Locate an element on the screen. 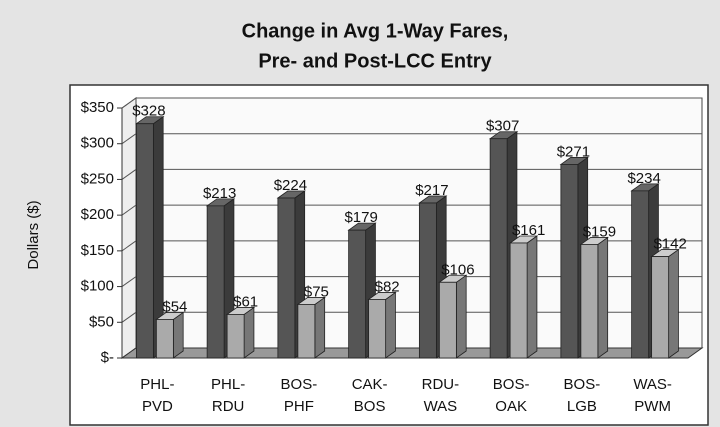  y-axis-label: Dollars ($) is located at coordinates (33, 234).